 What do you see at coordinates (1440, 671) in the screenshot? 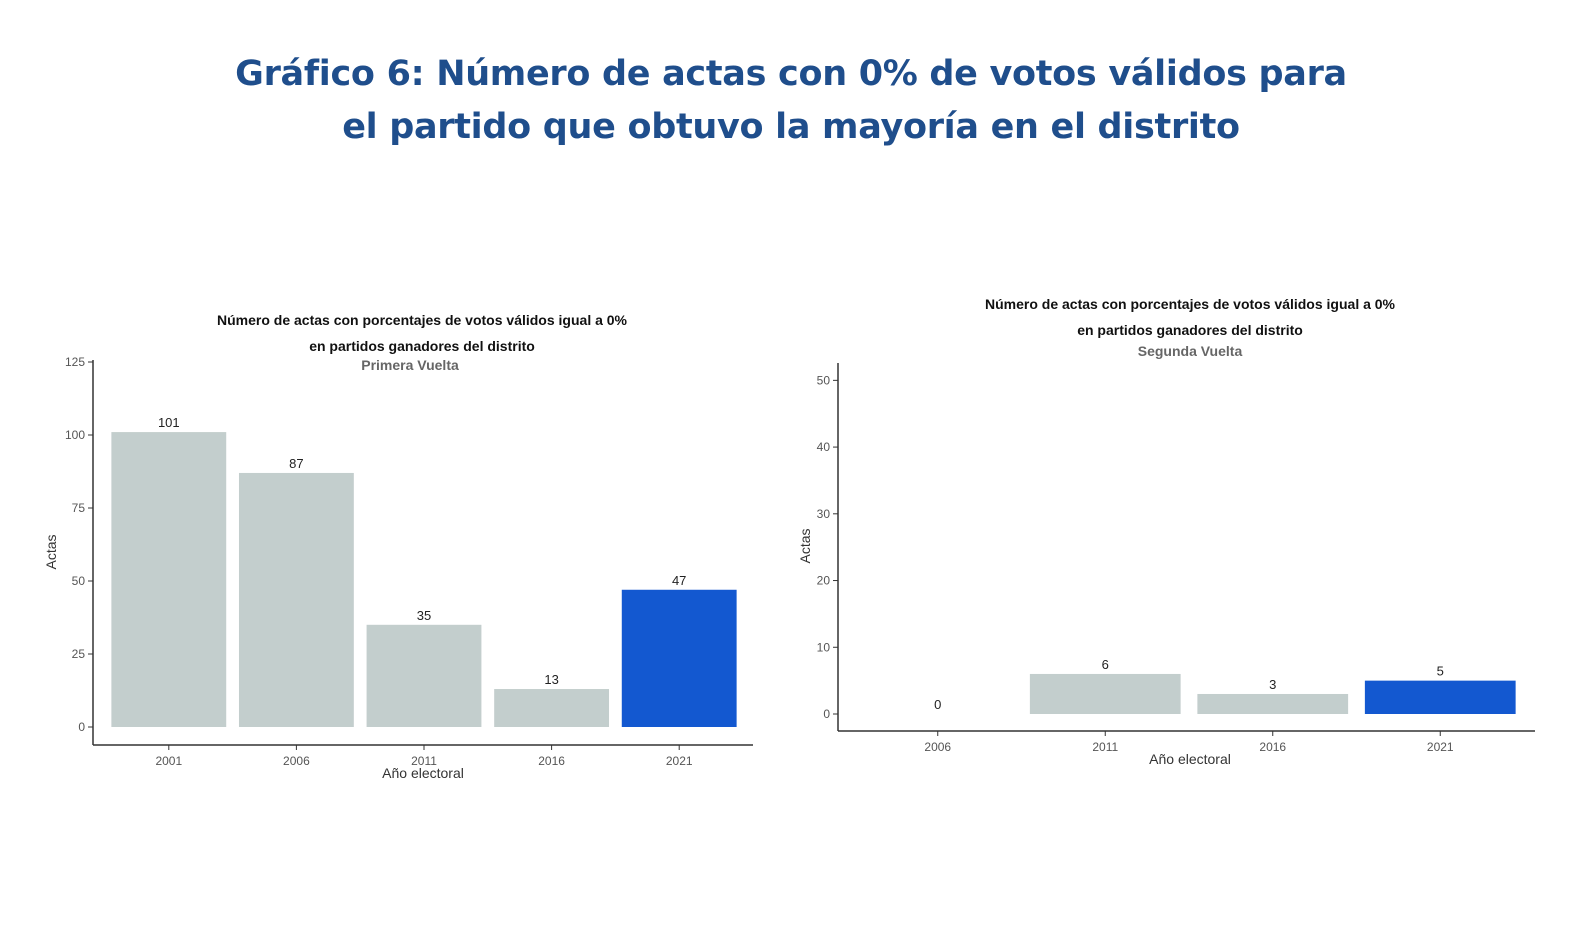
I see `data-label-2021: 5` at bounding box center [1440, 671].